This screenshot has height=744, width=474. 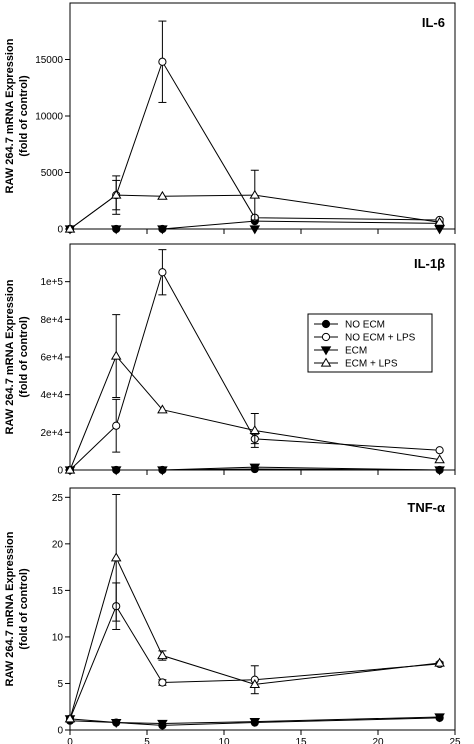 What do you see at coordinates (254, 201) in the screenshot?
I see `series-ecm-lps` at bounding box center [254, 201].